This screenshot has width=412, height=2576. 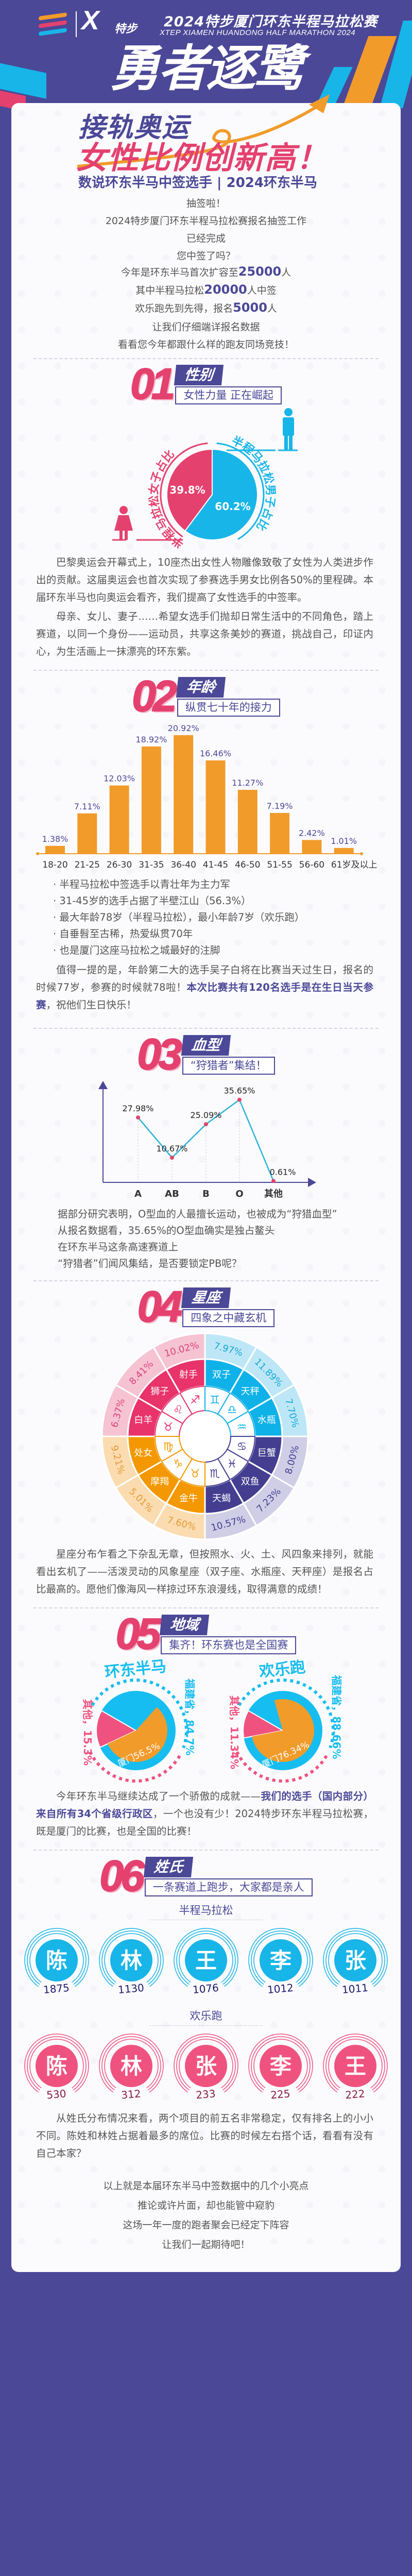 I want to click on surname-char: 陈, so click(x=57, y=2066).